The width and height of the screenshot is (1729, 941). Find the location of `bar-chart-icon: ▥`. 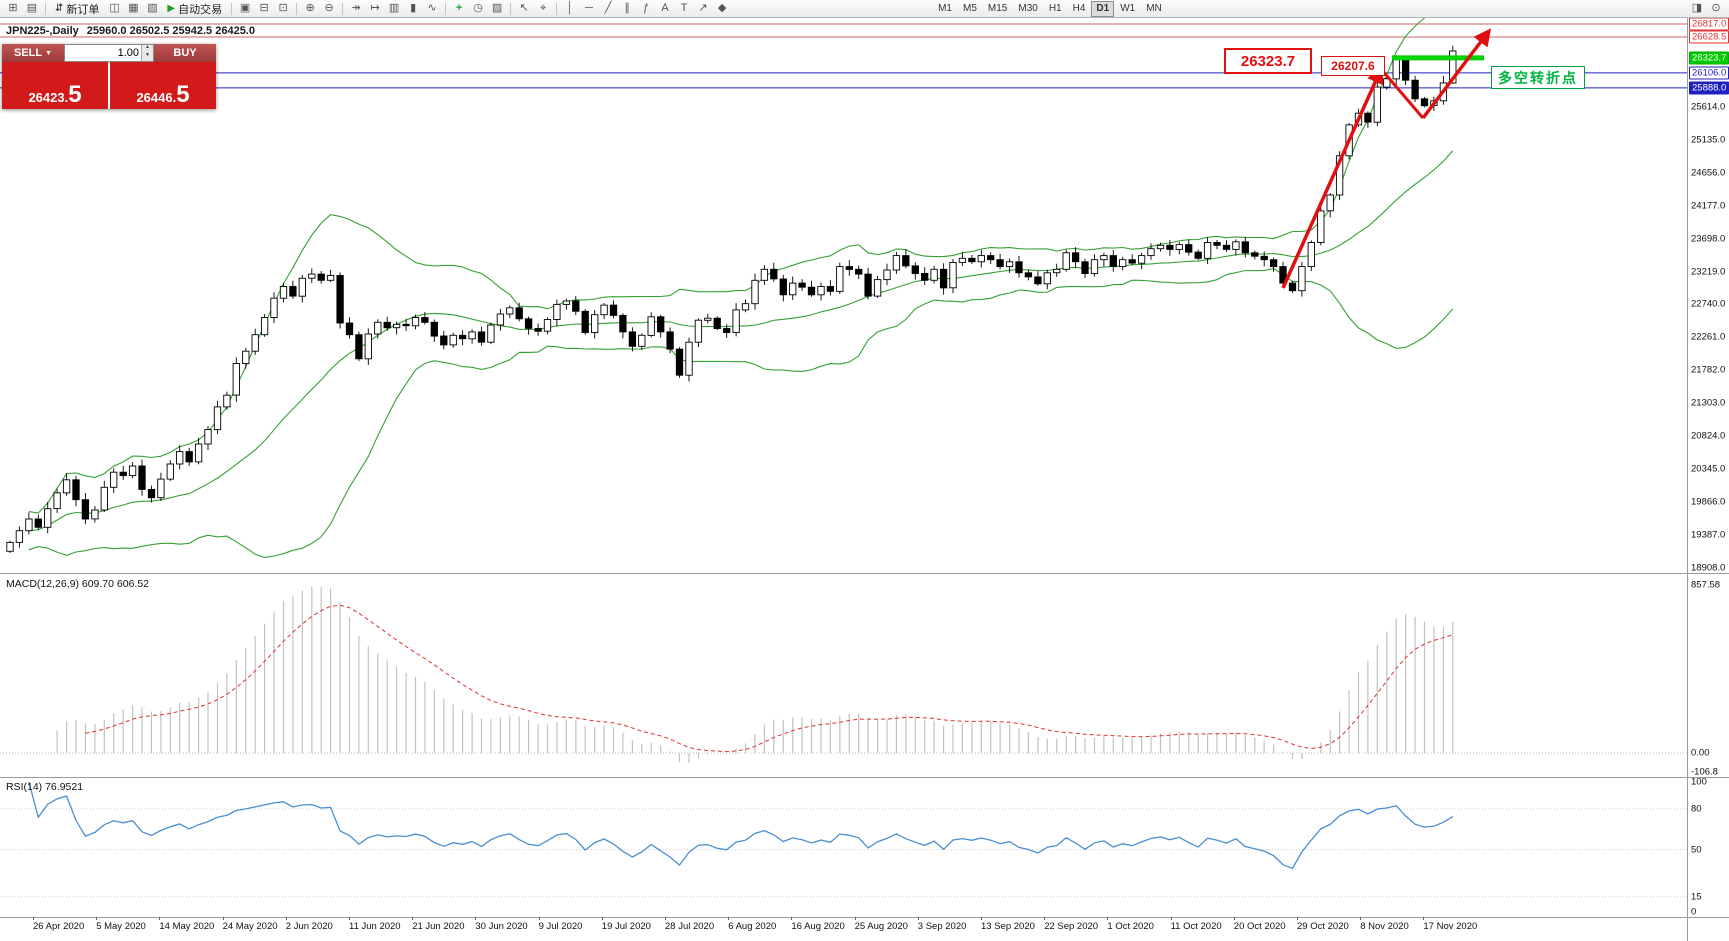

bar-chart-icon: ▥ is located at coordinates (394, 8).